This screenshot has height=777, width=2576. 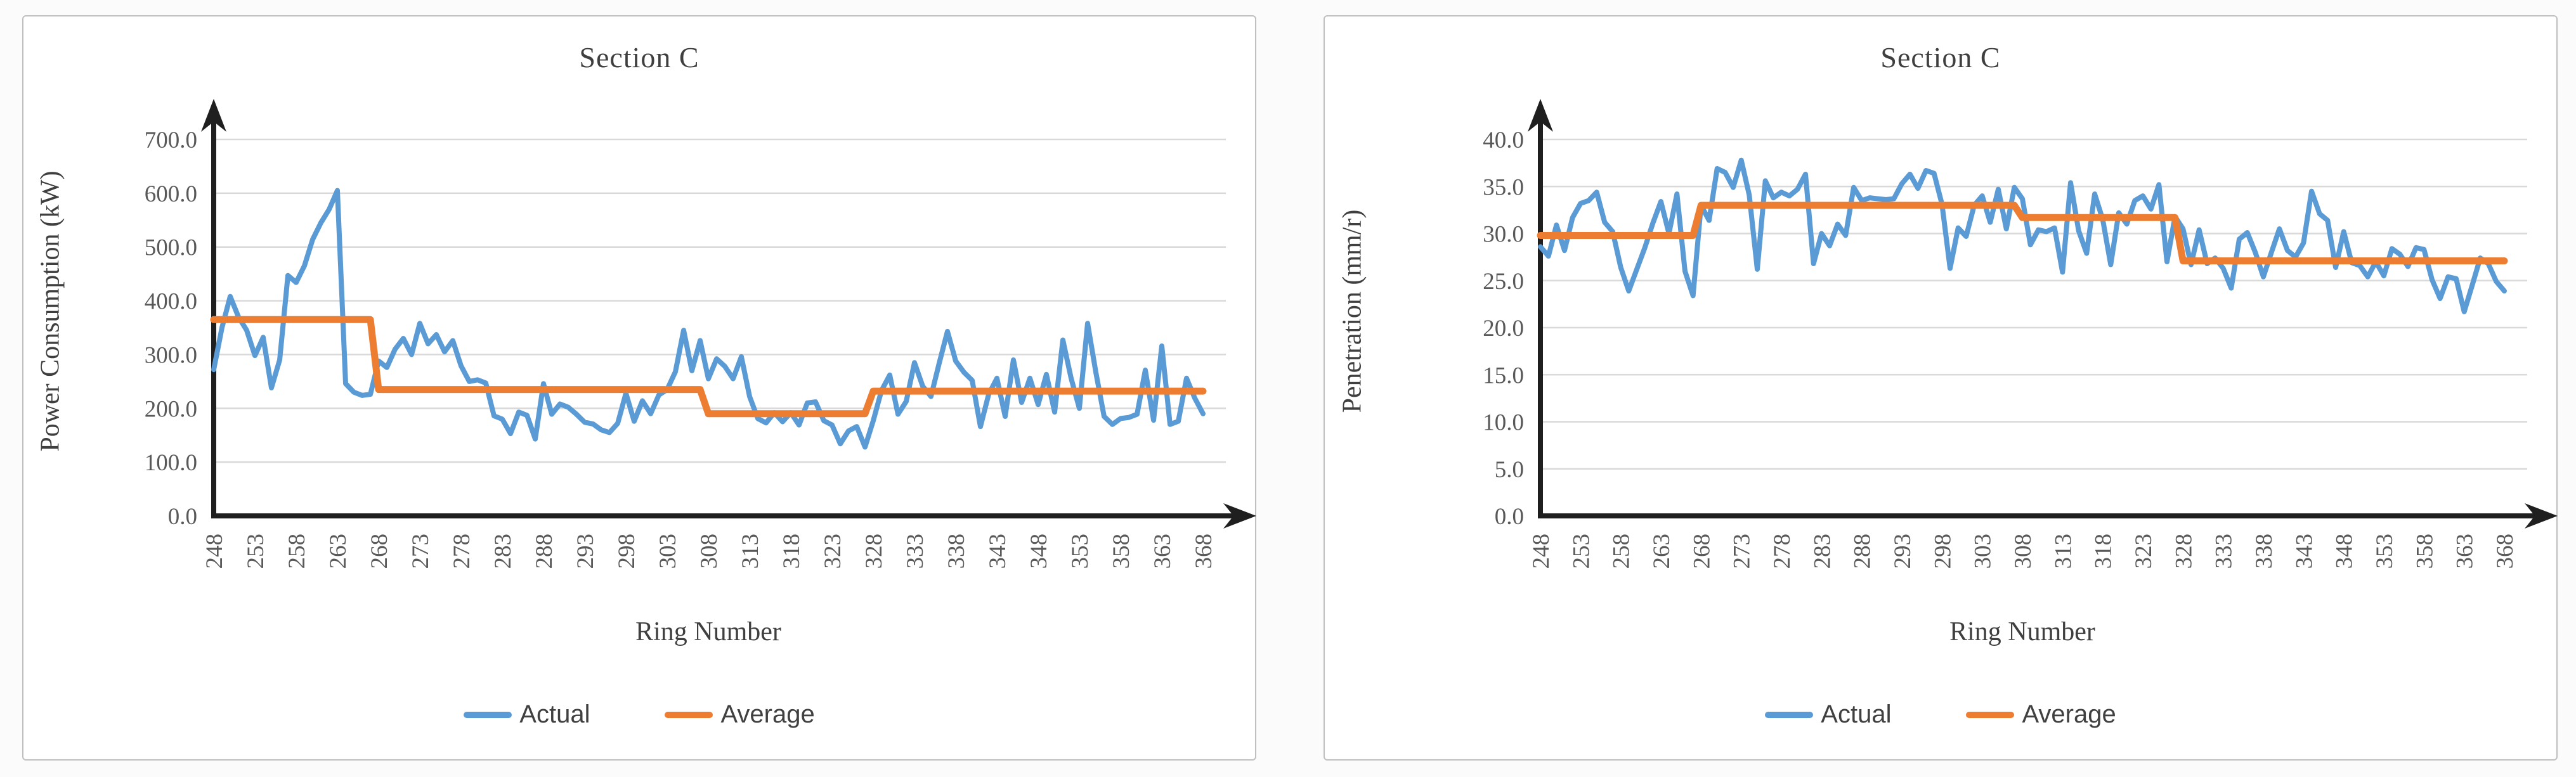 I want to click on y-tick-label: 700.0, so click(x=171, y=140).